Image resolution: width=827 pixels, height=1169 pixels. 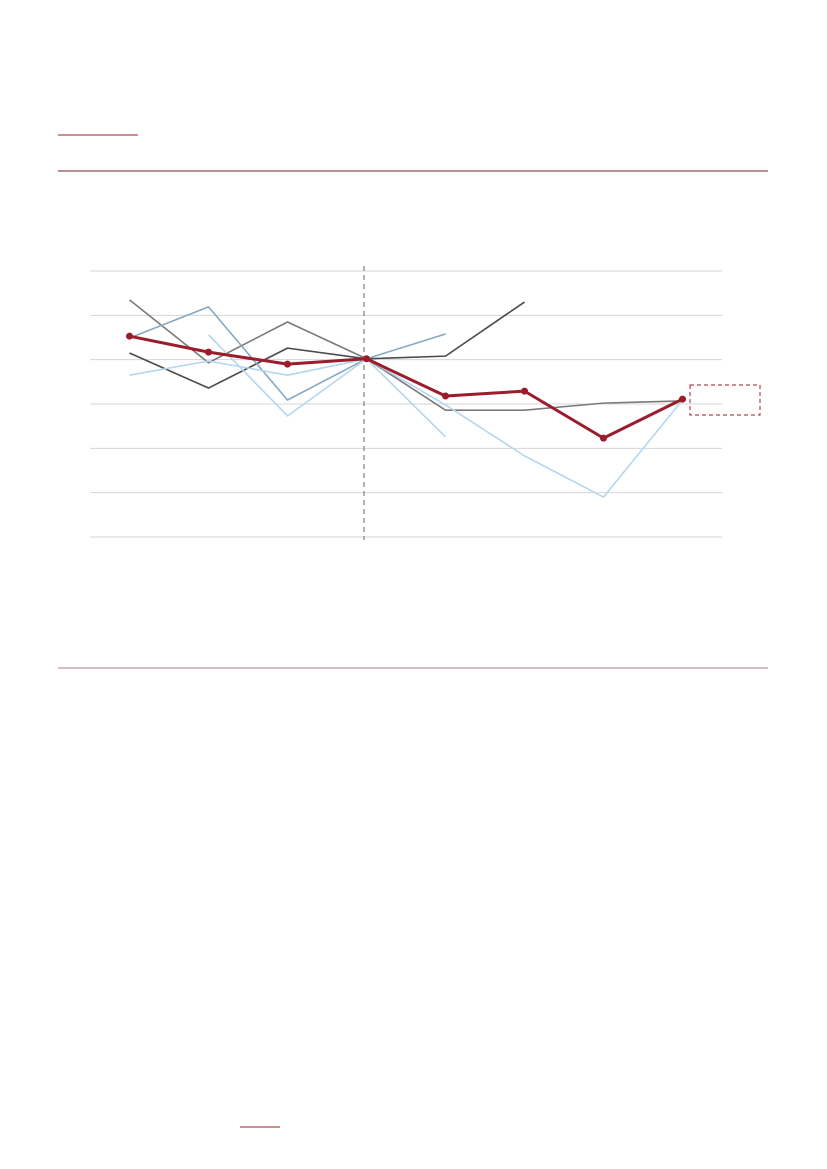 What do you see at coordinates (725, 400) in the screenshot?
I see `callout-box` at bounding box center [725, 400].